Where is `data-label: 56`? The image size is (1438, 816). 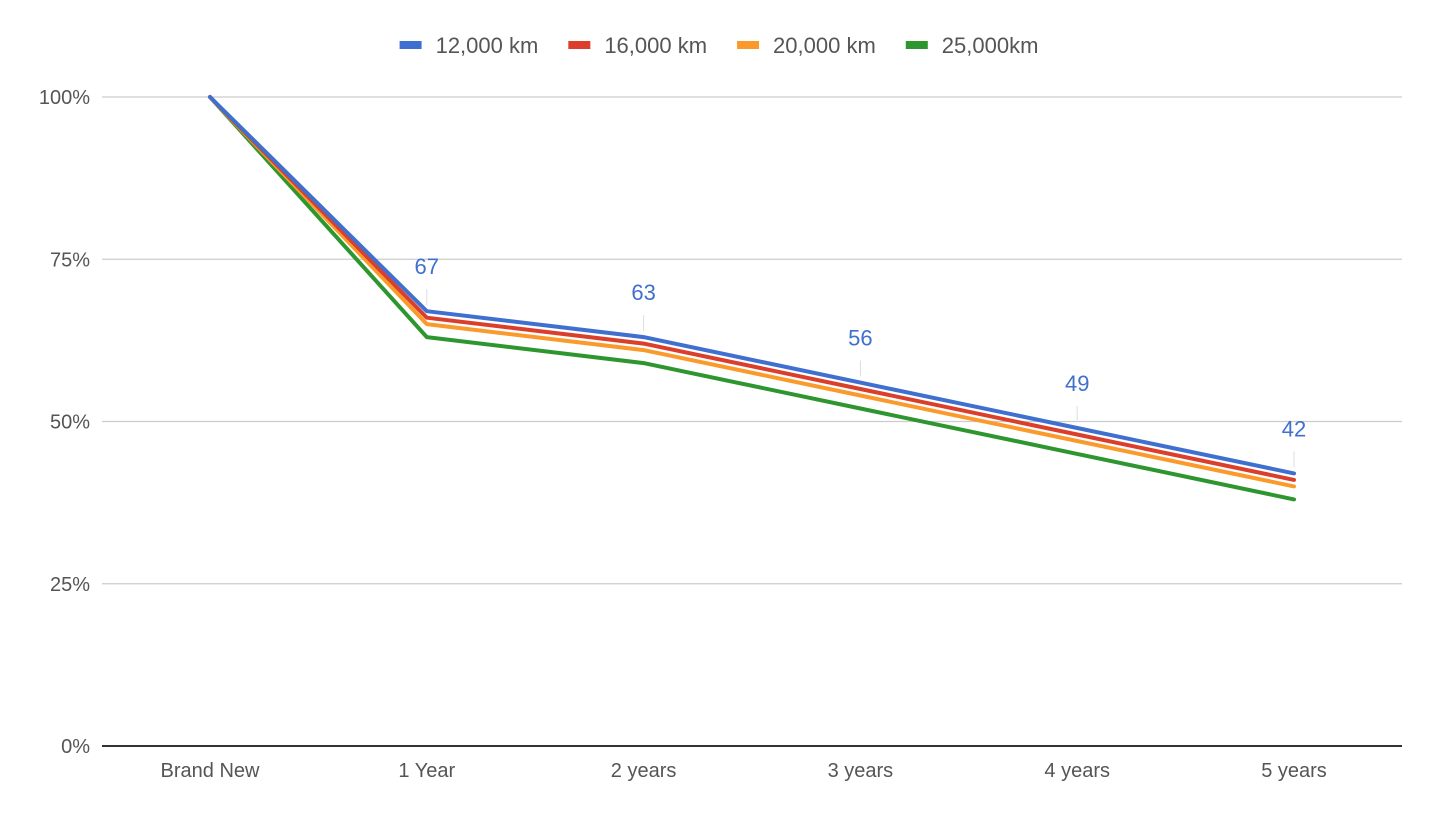 data-label: 56 is located at coordinates (860, 338).